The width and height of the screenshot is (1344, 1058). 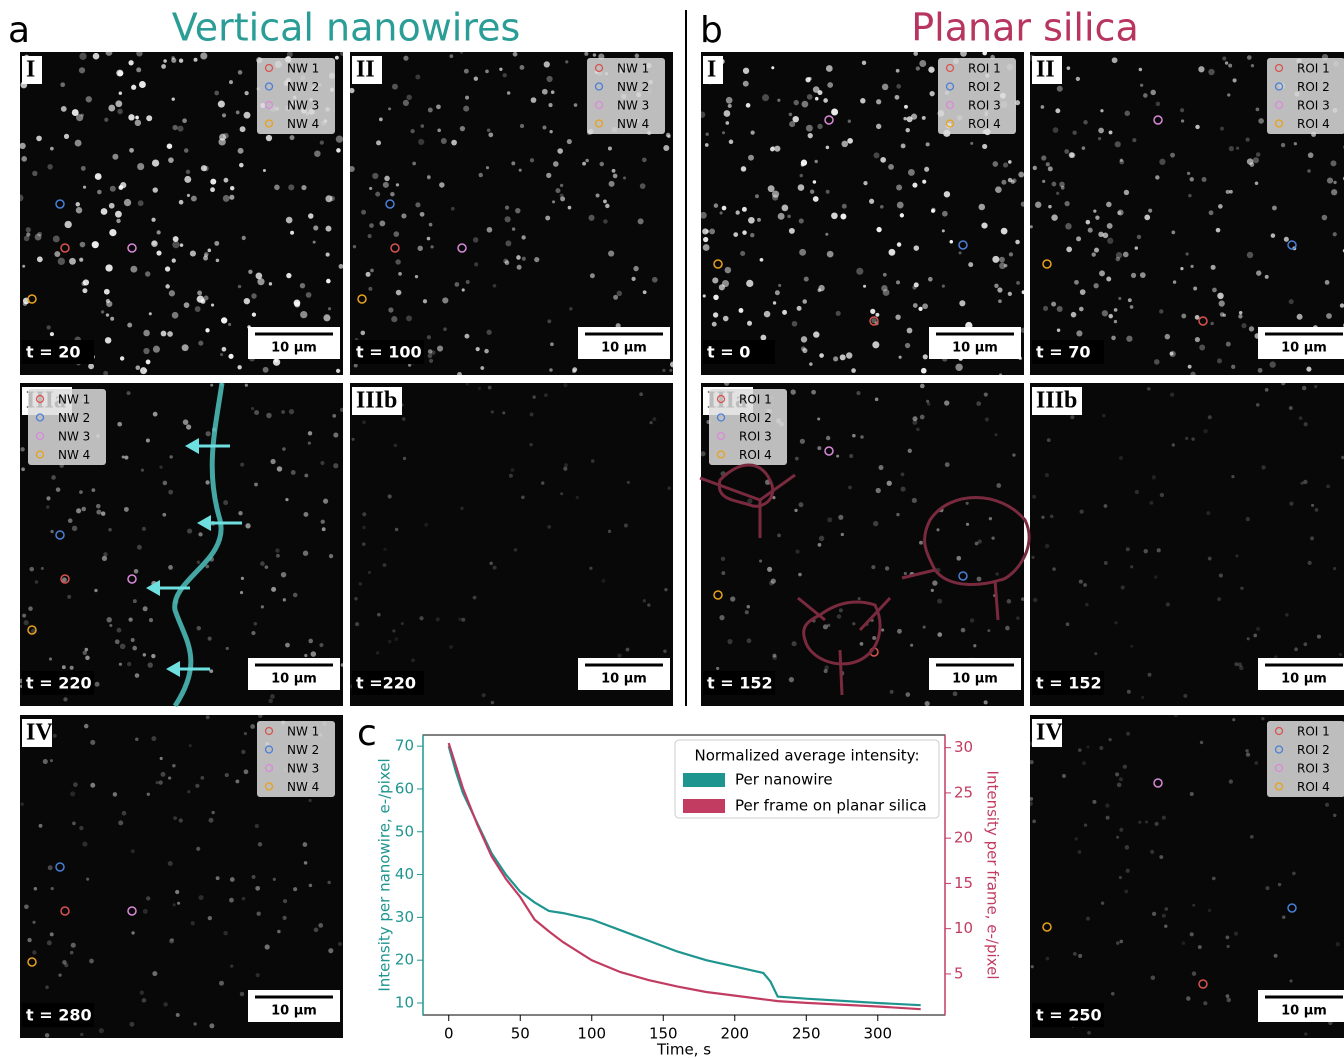 I want to click on time-box, so click(x=1068, y=683).